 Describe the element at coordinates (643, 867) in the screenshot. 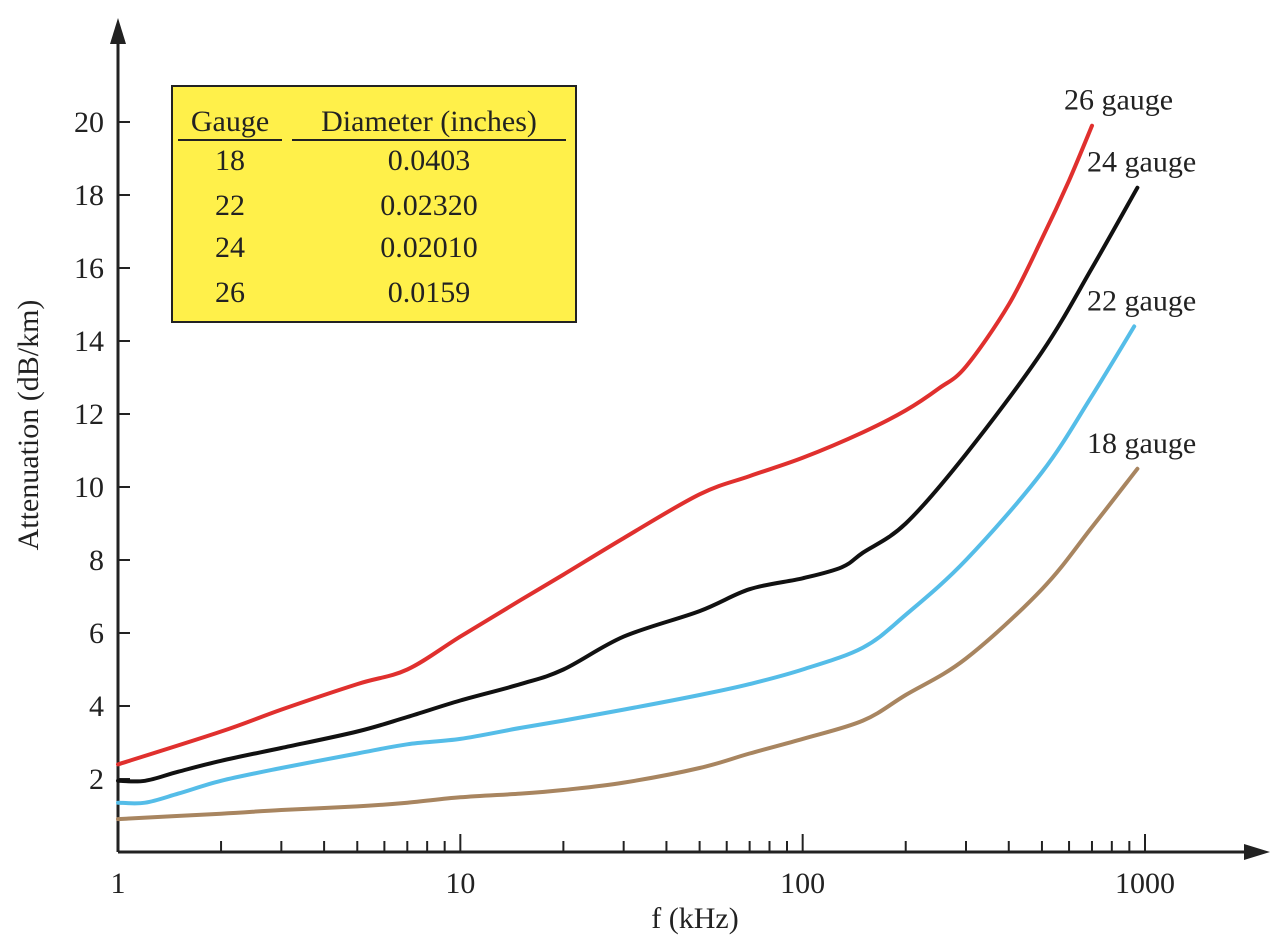

I see `x-ticks: 1 10 100 1000` at that location.